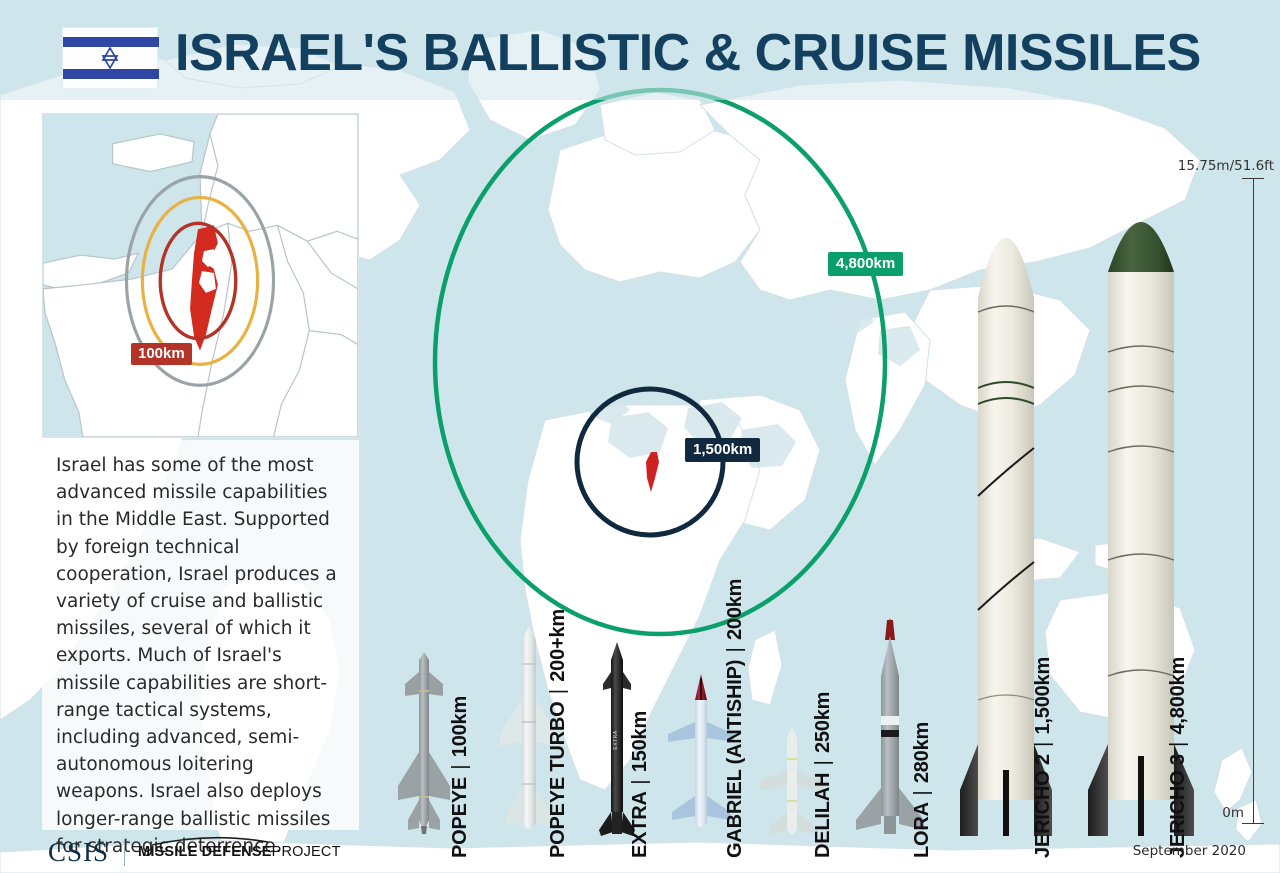 Image resolution: width=1280 pixels, height=873 pixels. What do you see at coordinates (723, 450) in the screenshot?
I see `ring-label-1500km: 1,500km` at bounding box center [723, 450].